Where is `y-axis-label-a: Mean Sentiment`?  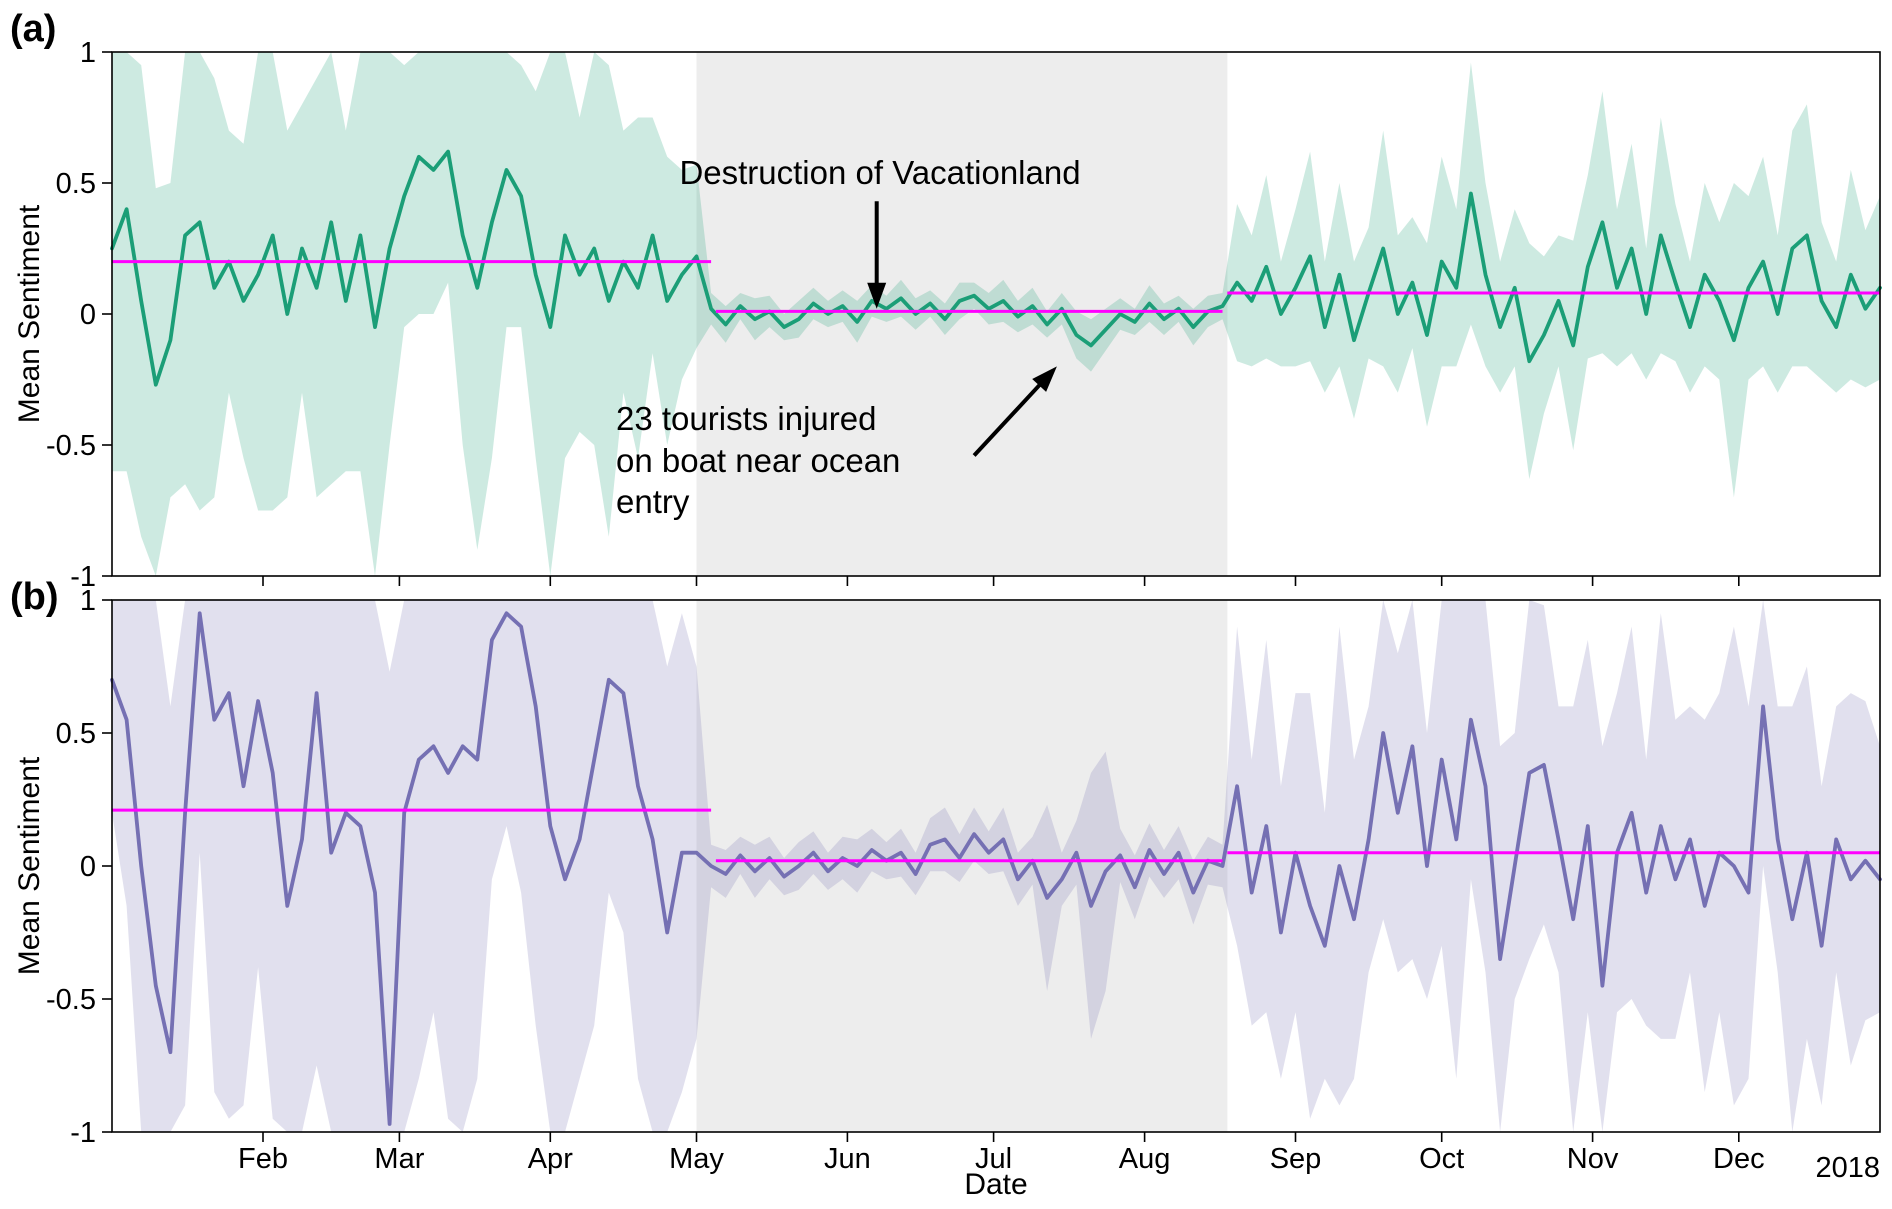 y-axis-label-a: Mean Sentiment is located at coordinates (29, 314).